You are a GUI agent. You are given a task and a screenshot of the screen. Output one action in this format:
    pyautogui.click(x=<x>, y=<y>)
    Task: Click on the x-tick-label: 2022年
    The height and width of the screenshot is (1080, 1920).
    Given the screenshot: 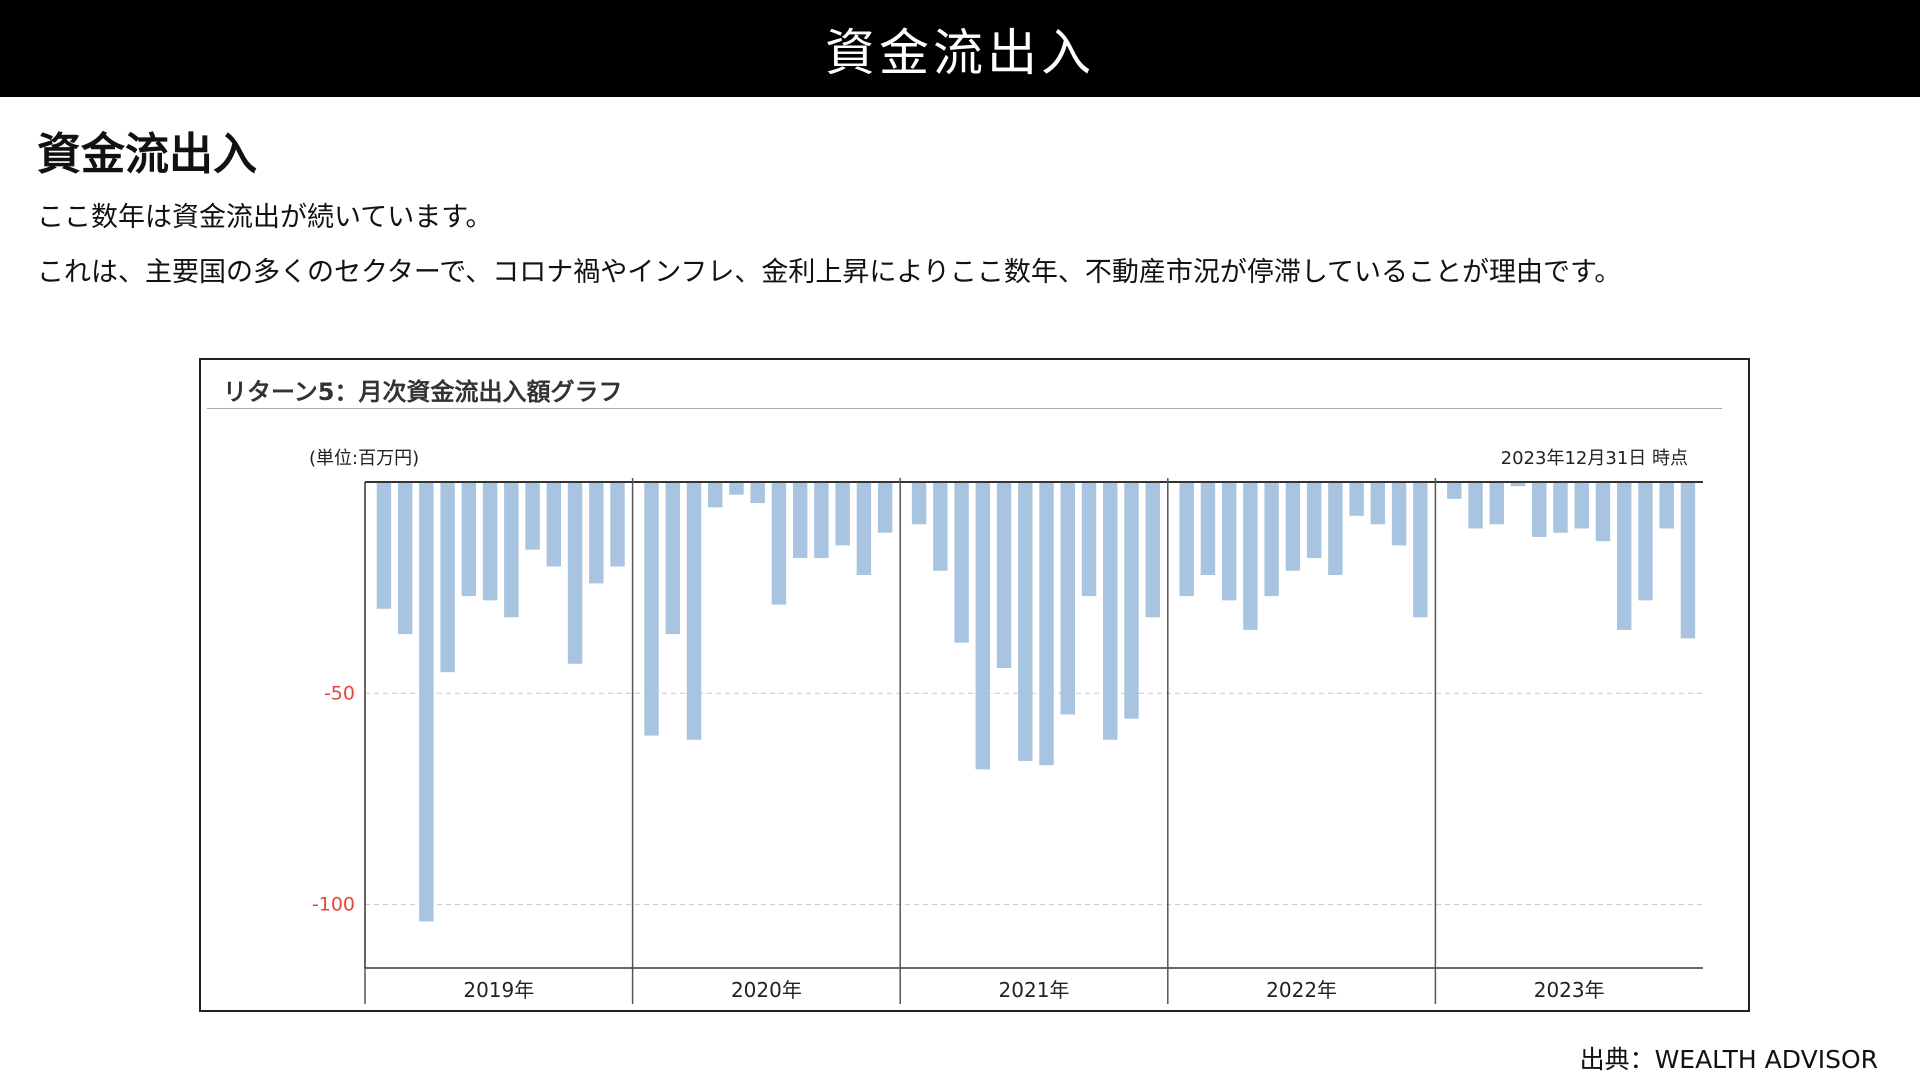 What is the action you would take?
    pyautogui.click(x=1301, y=990)
    